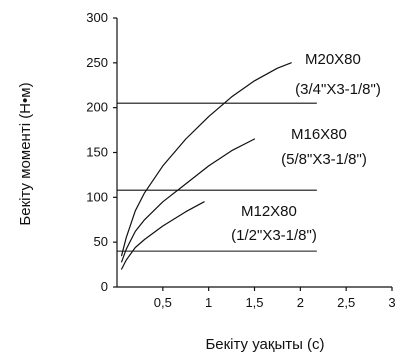  Describe the element at coordinates (346, 302) in the screenshot. I see `x-tick-label-4: 2,5` at that location.